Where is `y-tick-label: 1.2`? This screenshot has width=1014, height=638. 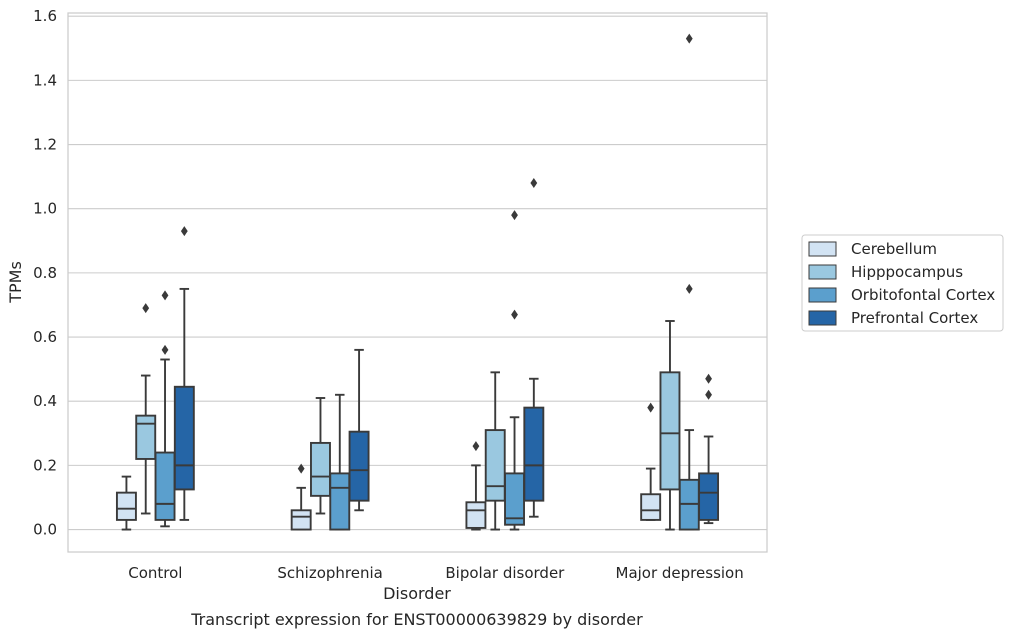 y-tick-label: 1.2 is located at coordinates (45, 145).